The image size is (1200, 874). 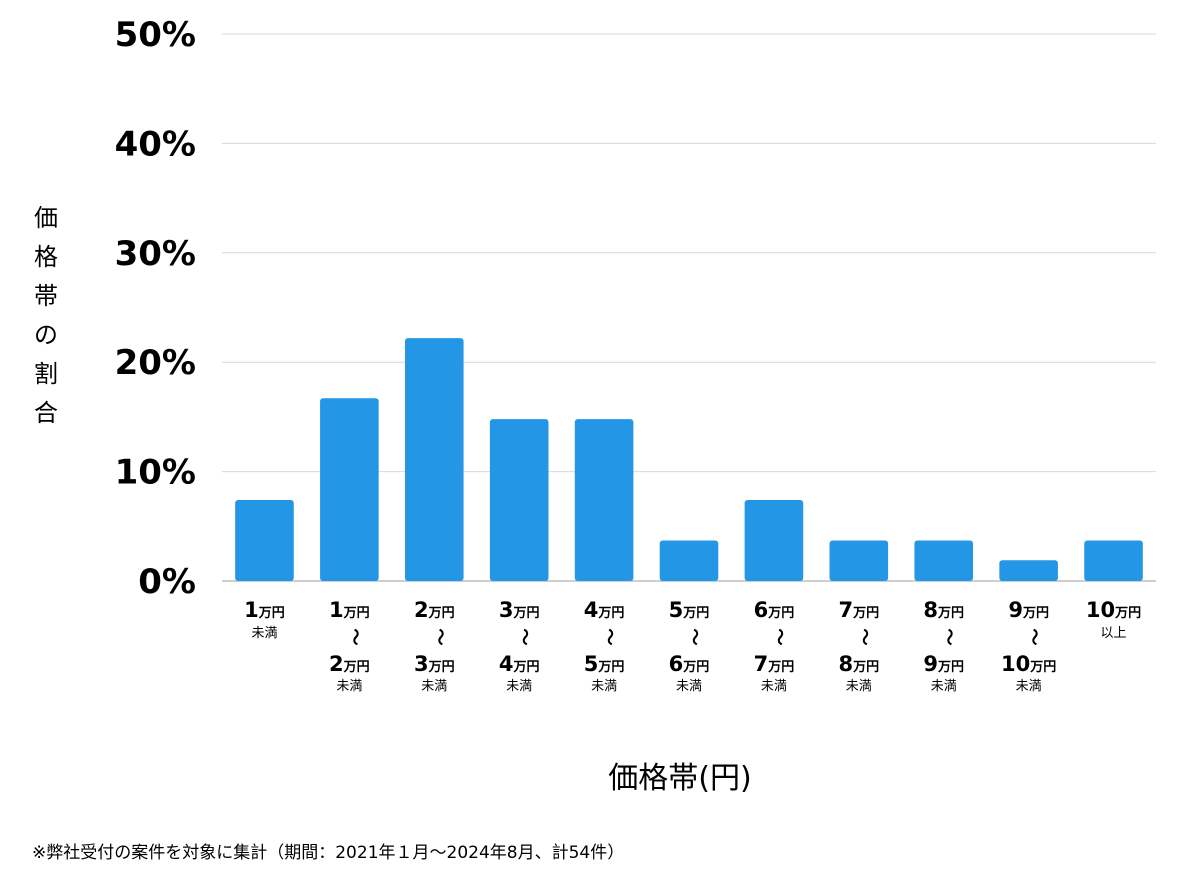 I want to click on y-tick-label: 10%, so click(x=155, y=473).